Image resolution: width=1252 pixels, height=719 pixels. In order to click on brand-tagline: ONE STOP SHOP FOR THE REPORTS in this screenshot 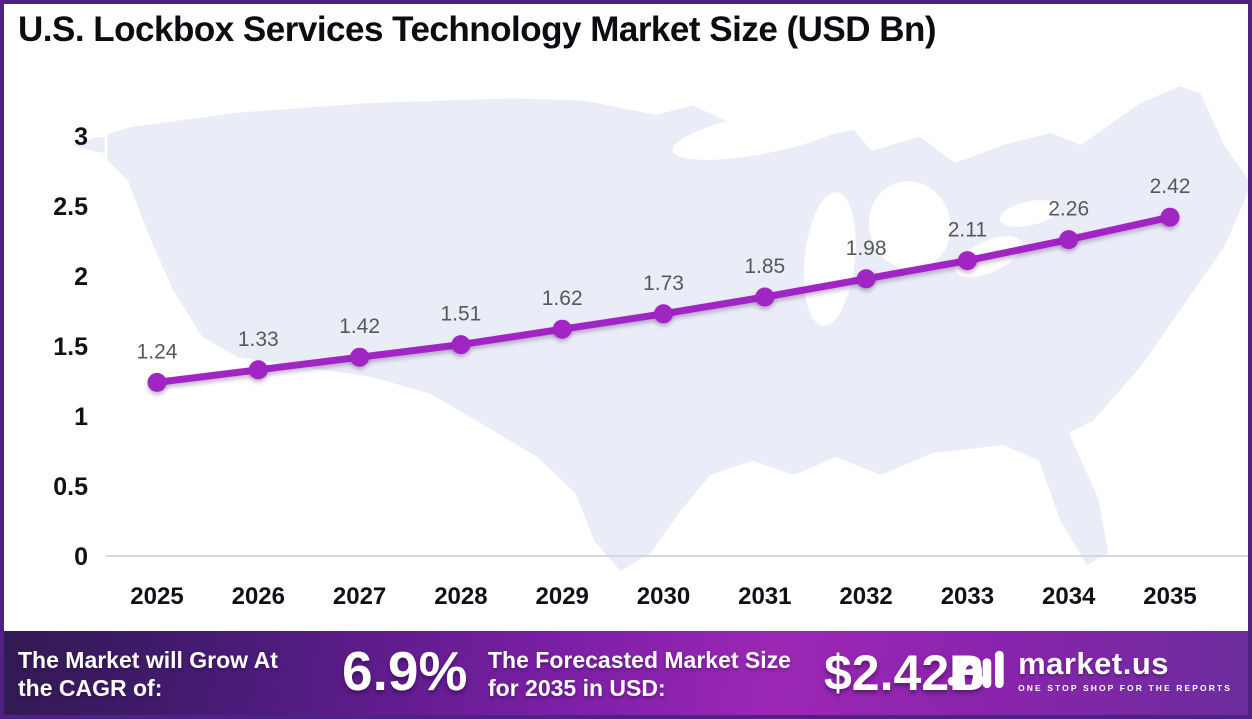, I will do `click(1125, 687)`.